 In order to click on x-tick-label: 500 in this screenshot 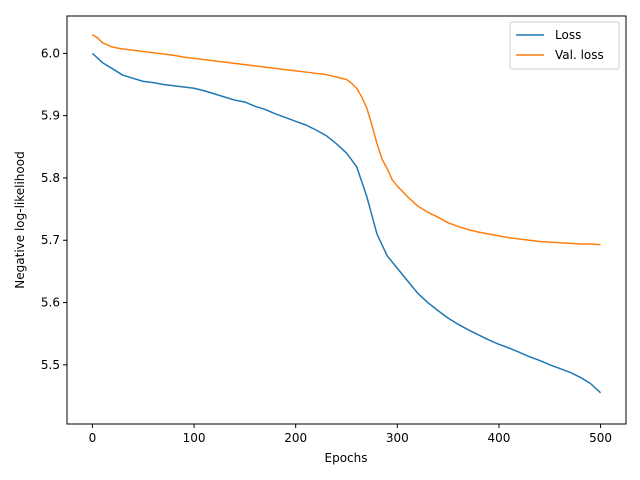, I will do `click(600, 438)`.